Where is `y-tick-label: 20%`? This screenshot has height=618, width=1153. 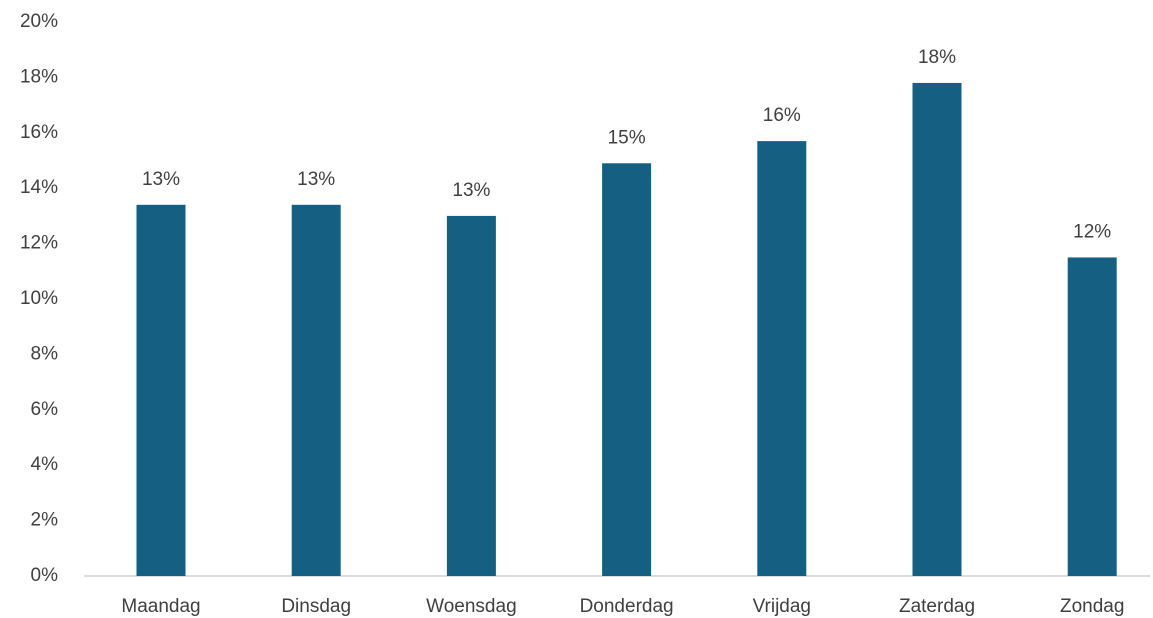
y-tick-label: 20% is located at coordinates (39, 21).